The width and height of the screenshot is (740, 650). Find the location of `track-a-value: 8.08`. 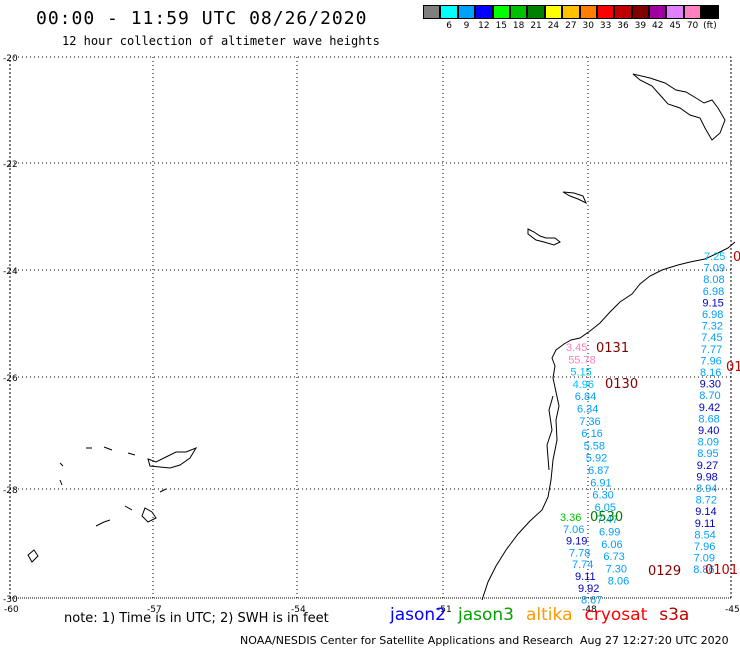

track-a-value: 8.08 is located at coordinates (713, 280).